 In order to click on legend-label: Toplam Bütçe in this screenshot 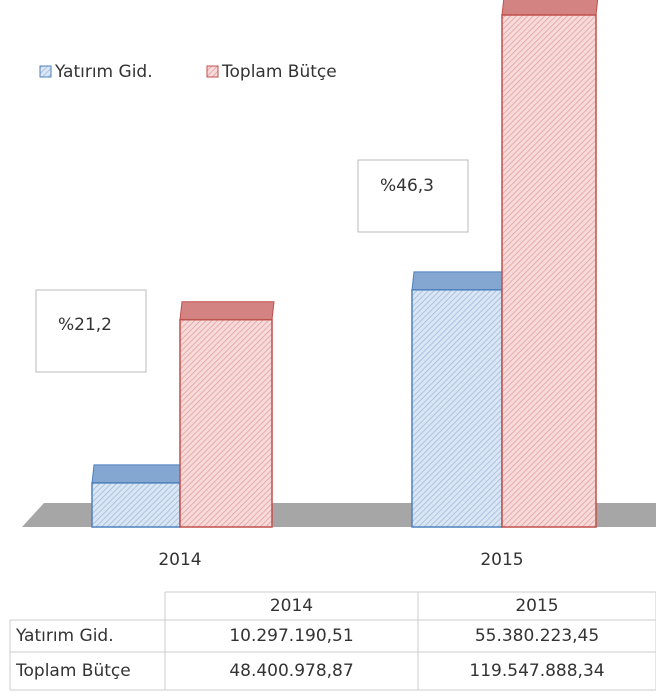, I will do `click(279, 72)`.